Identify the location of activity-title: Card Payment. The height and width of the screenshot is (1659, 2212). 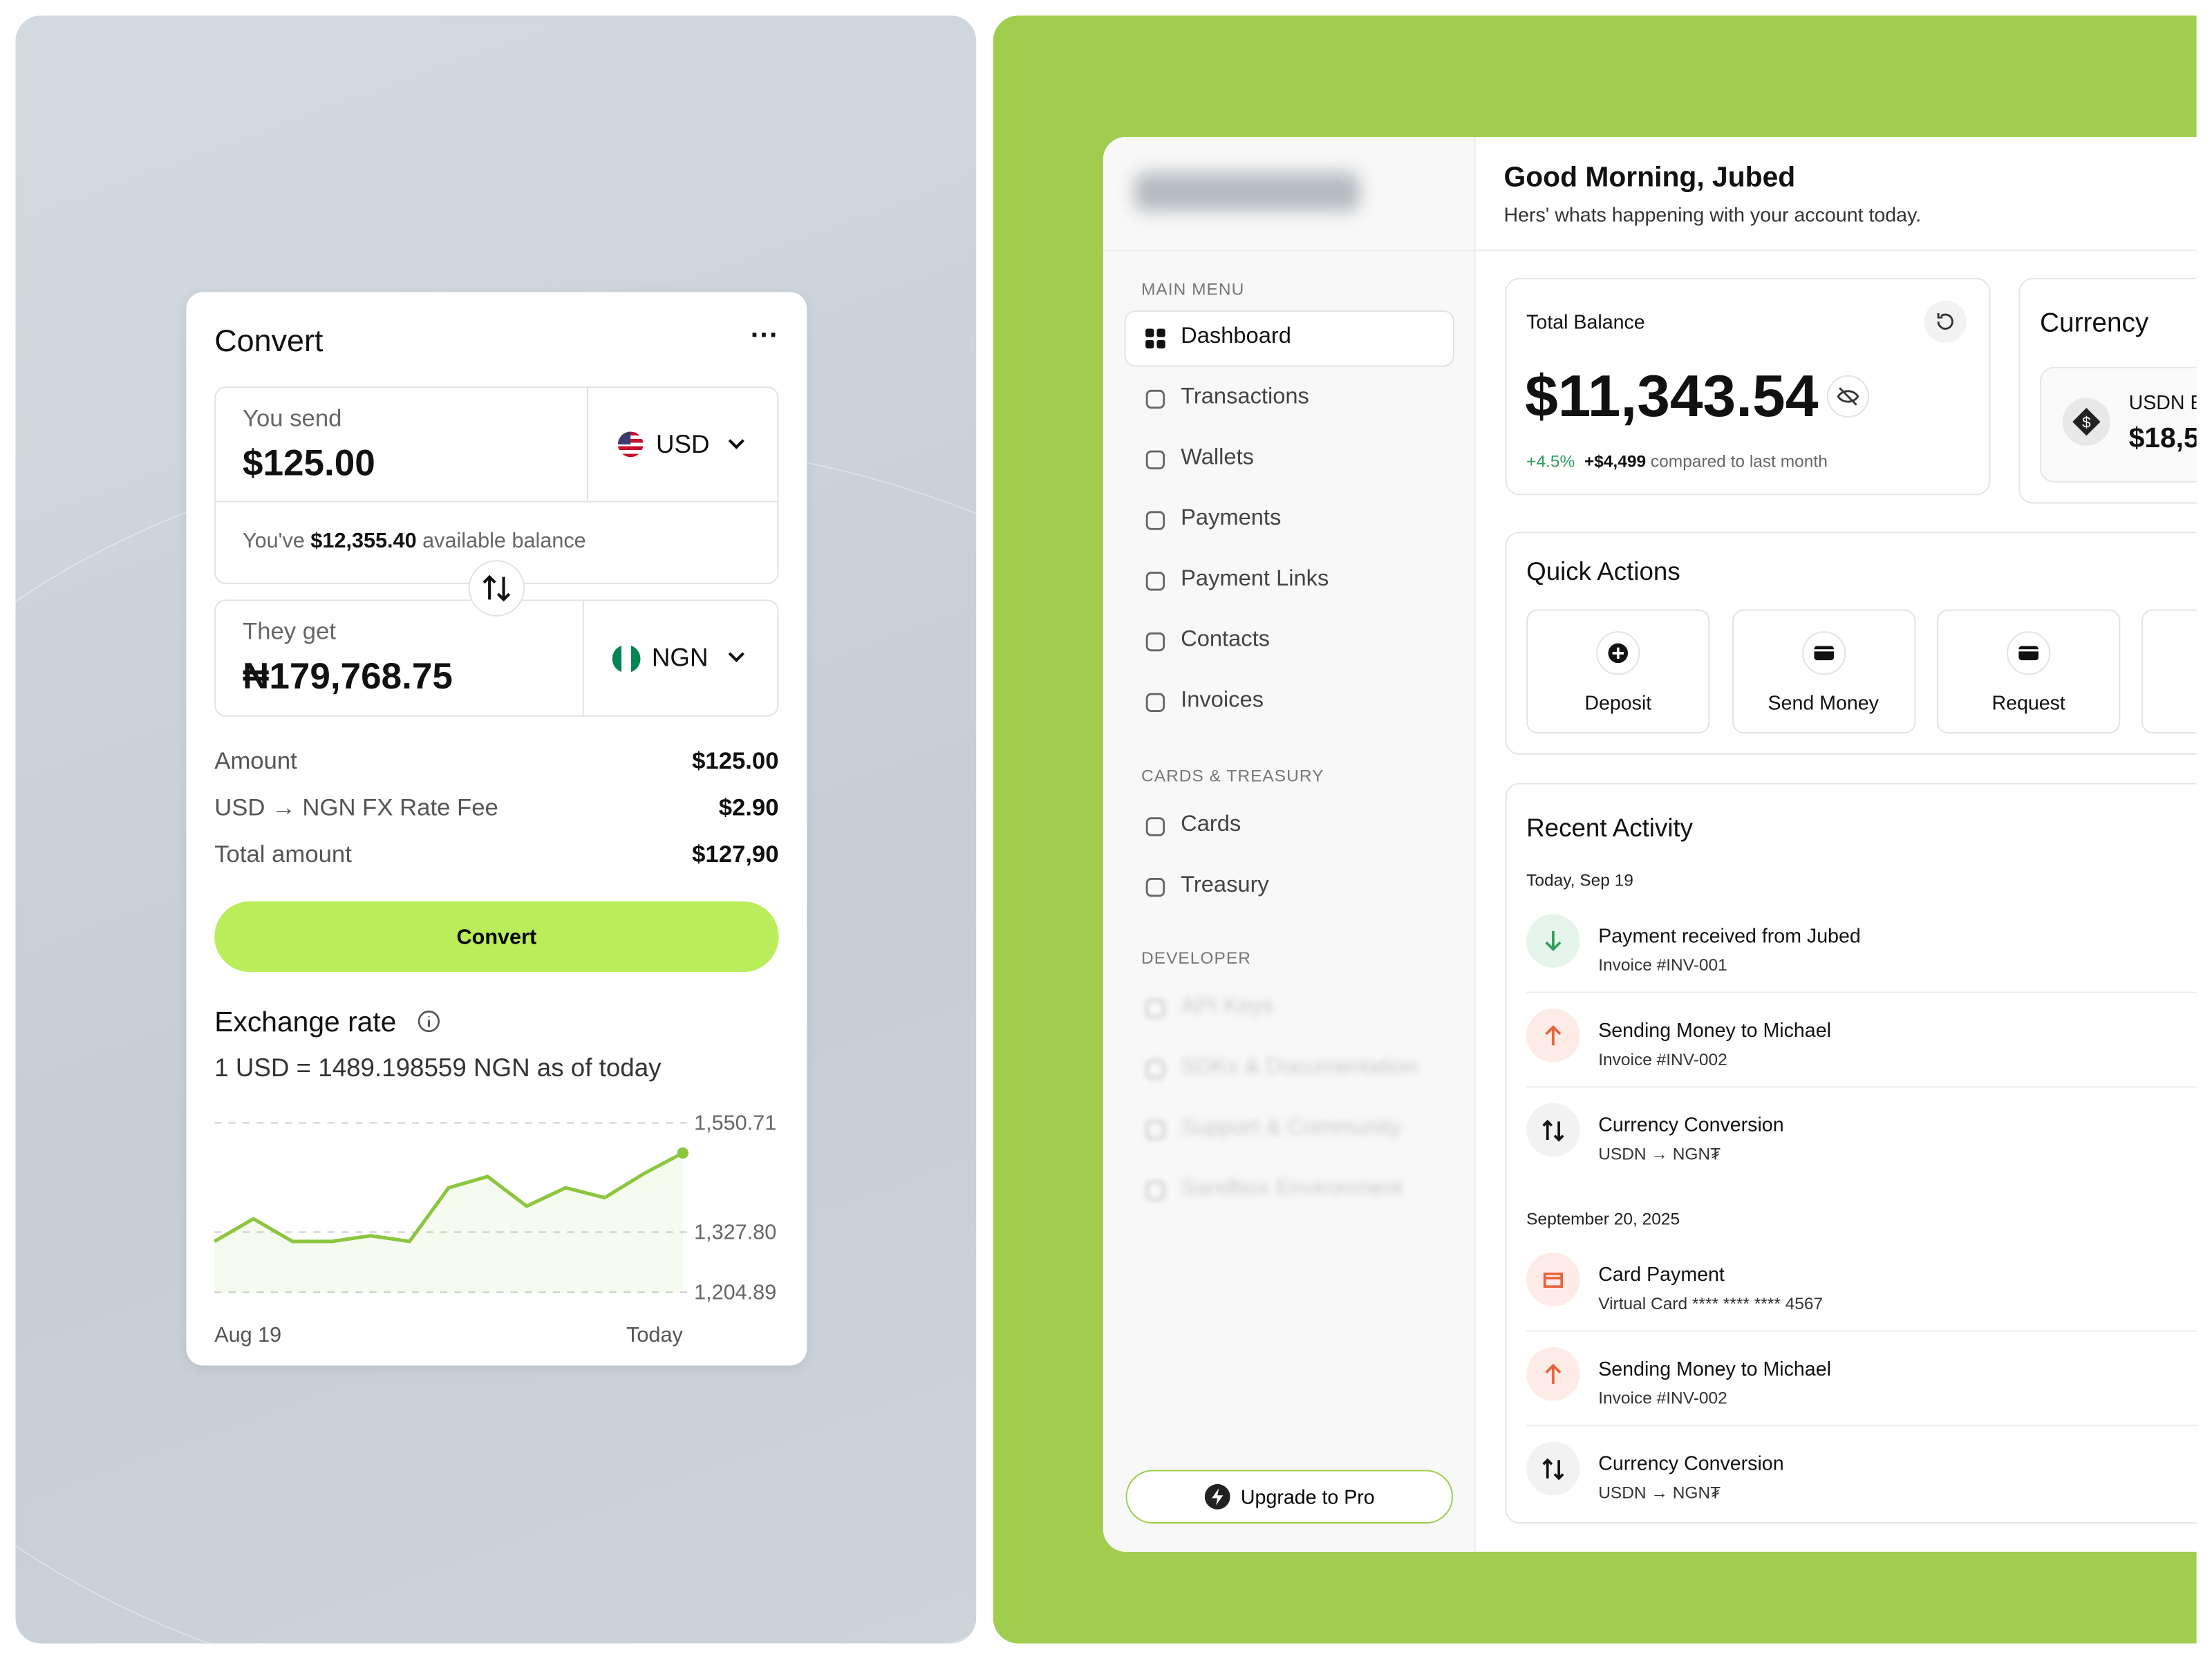
(1661, 1274).